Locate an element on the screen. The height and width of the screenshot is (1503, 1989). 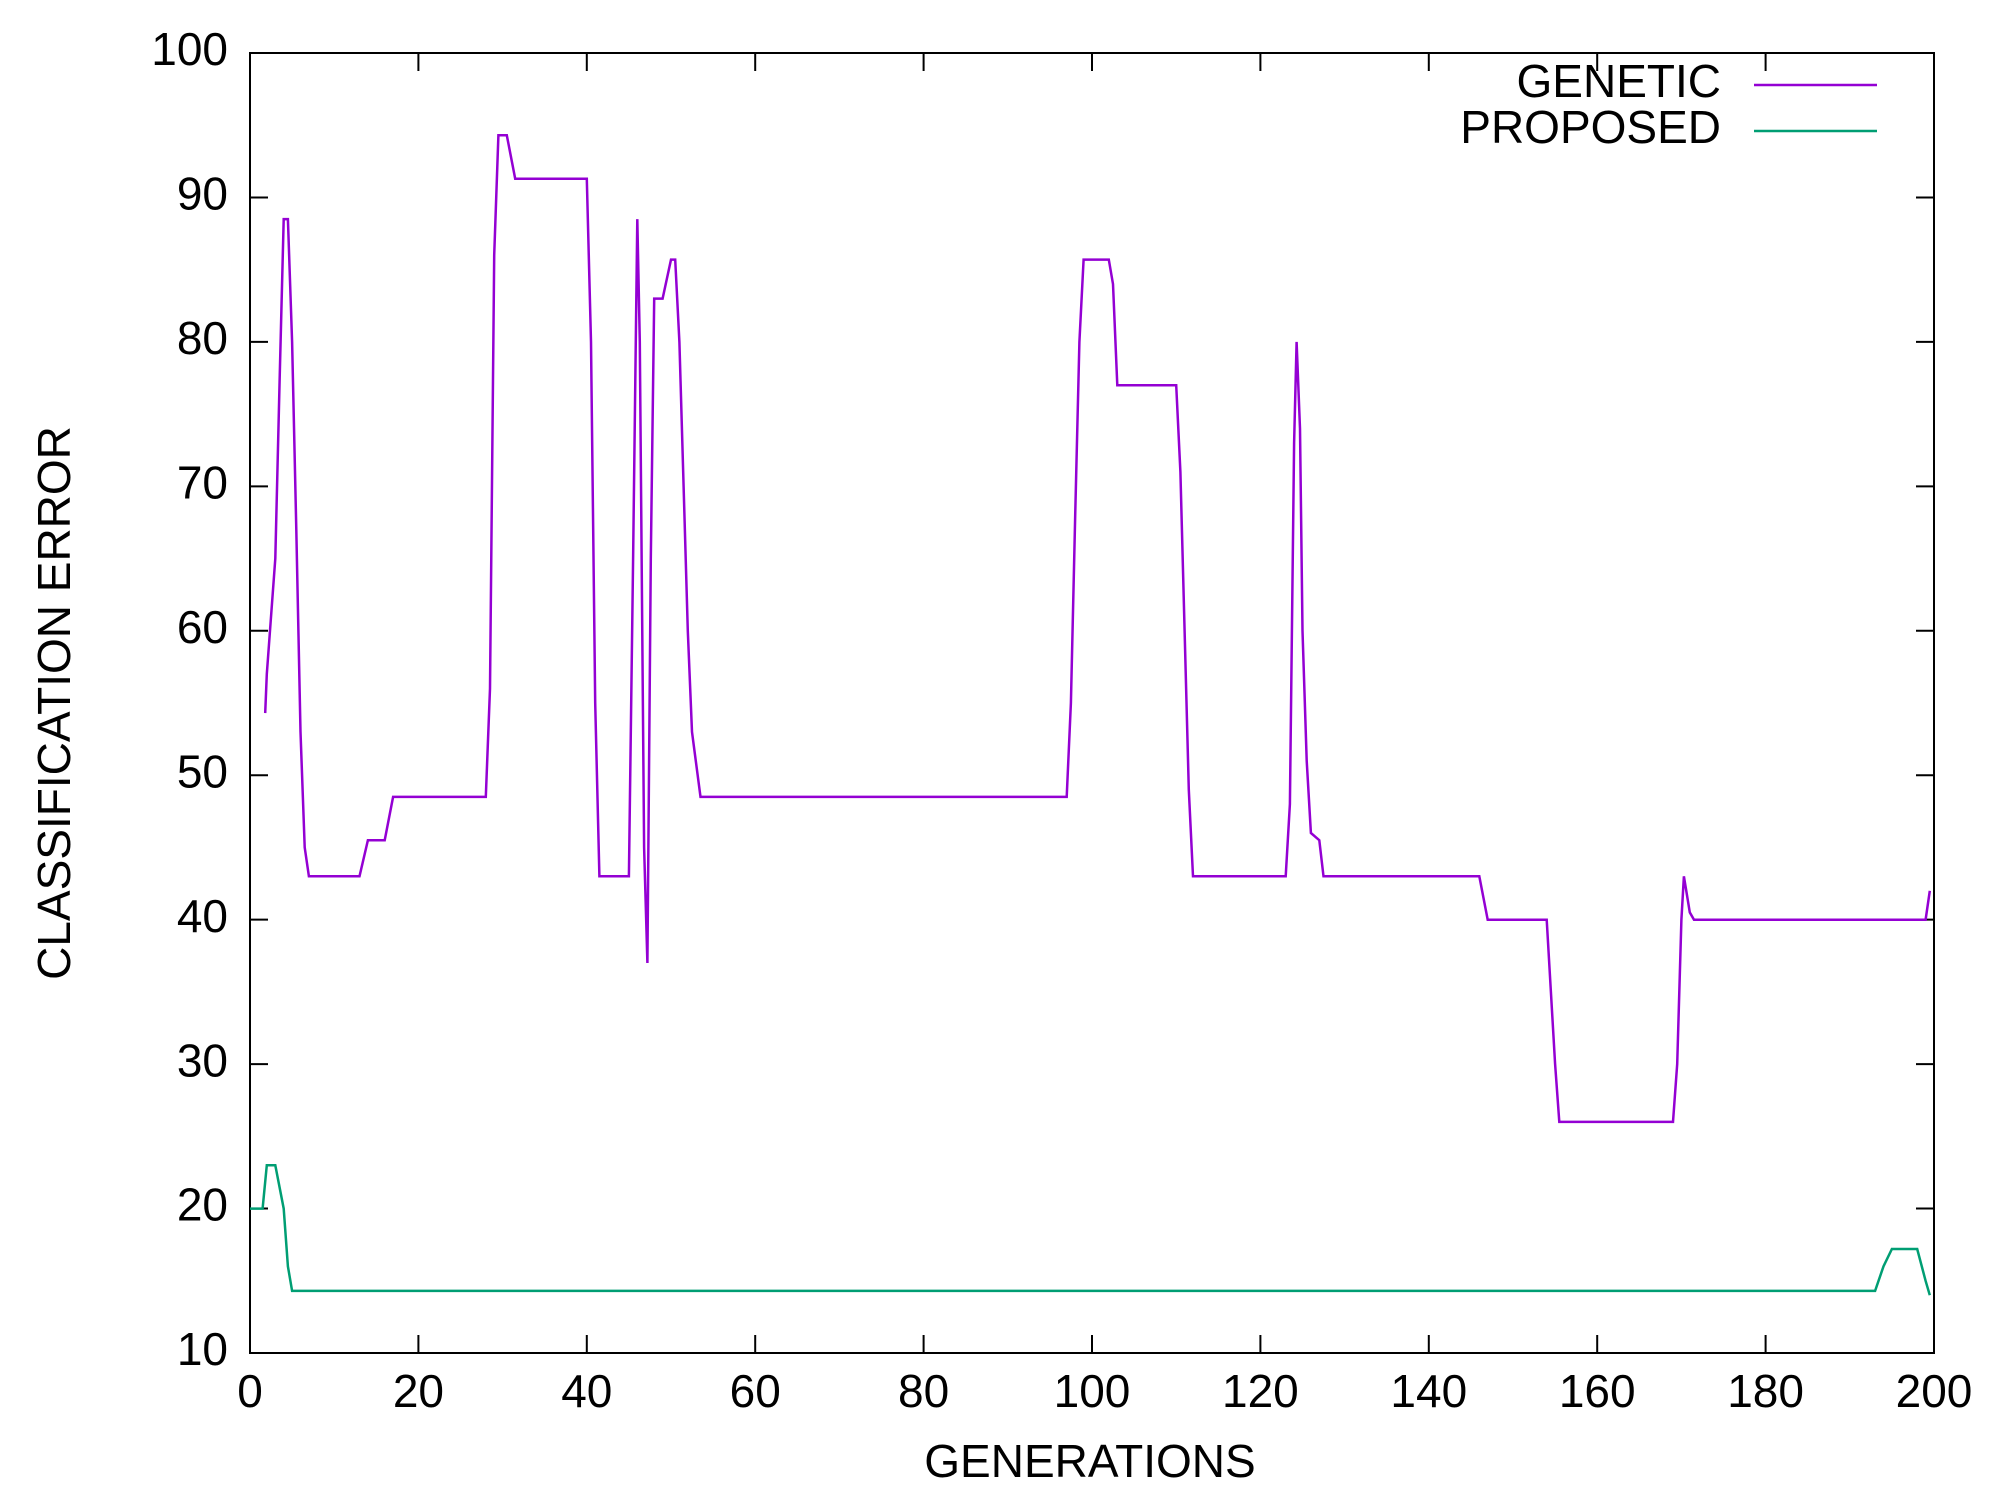
y-tick-label: 90 is located at coordinates (202, 194).